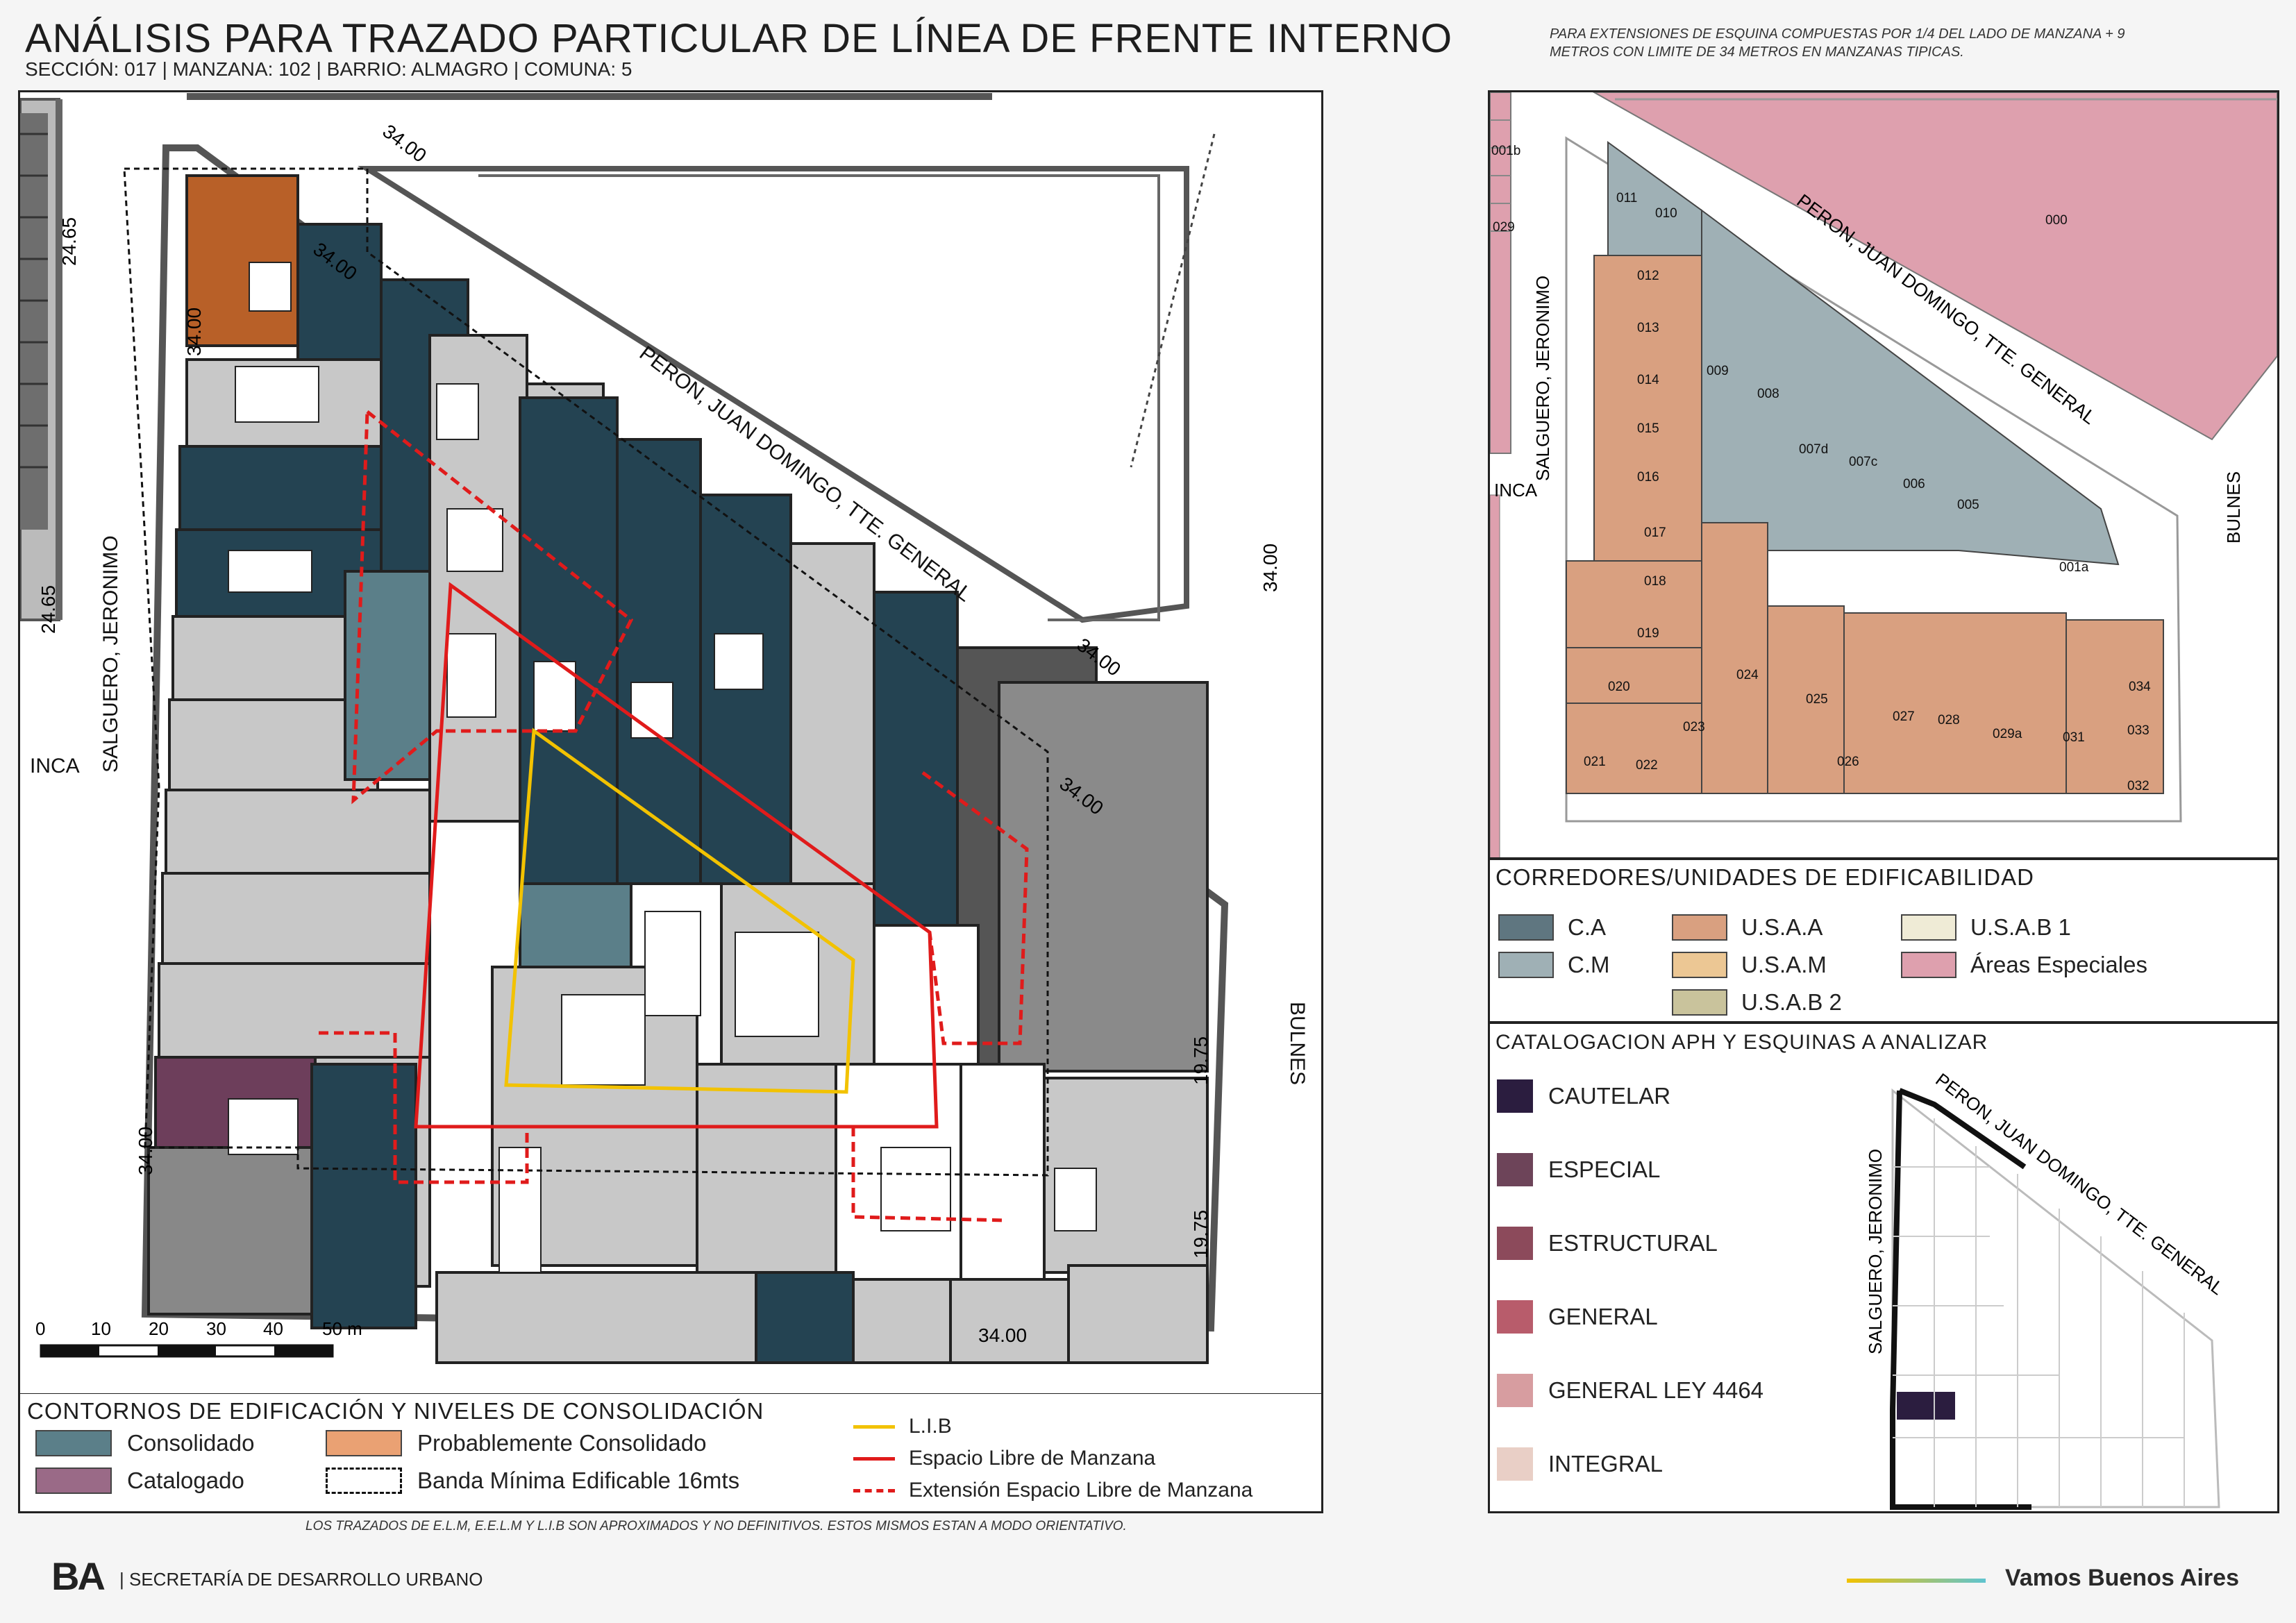 The height and width of the screenshot is (1623, 2296). I want to click on elm-swatch, so click(874, 1458).